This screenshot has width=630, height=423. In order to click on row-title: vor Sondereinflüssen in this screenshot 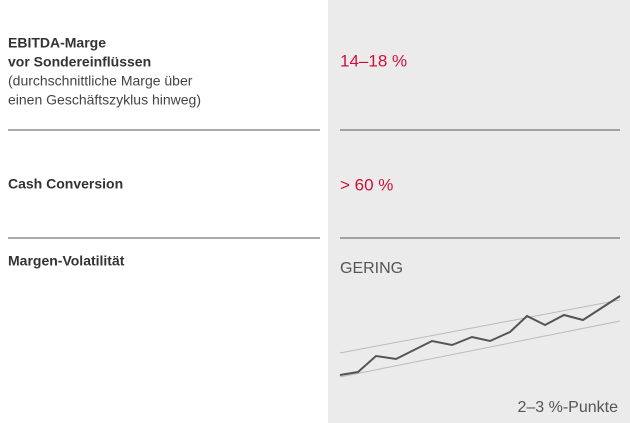, I will do `click(79, 62)`.